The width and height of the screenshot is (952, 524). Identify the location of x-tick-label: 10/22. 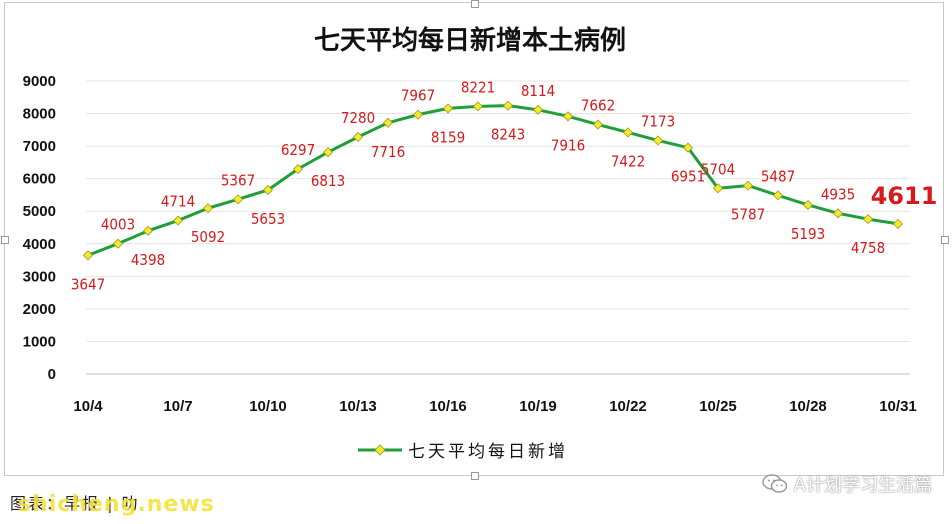
(628, 406).